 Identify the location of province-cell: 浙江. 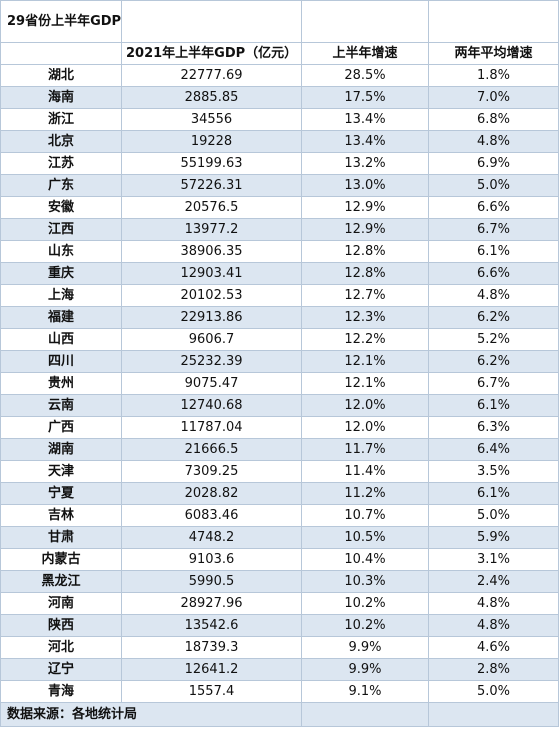
(61, 119).